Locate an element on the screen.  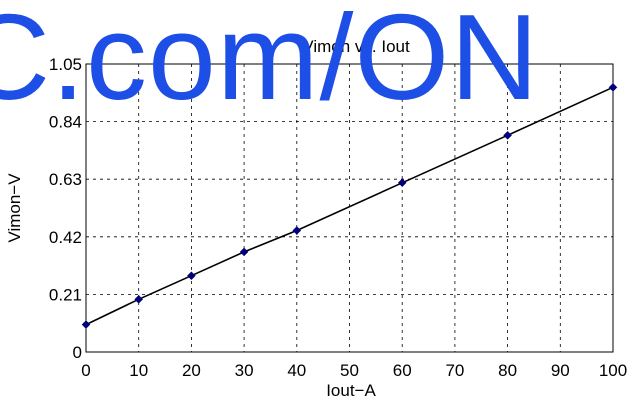
y-tick-label: 0.42 is located at coordinates (65, 237).